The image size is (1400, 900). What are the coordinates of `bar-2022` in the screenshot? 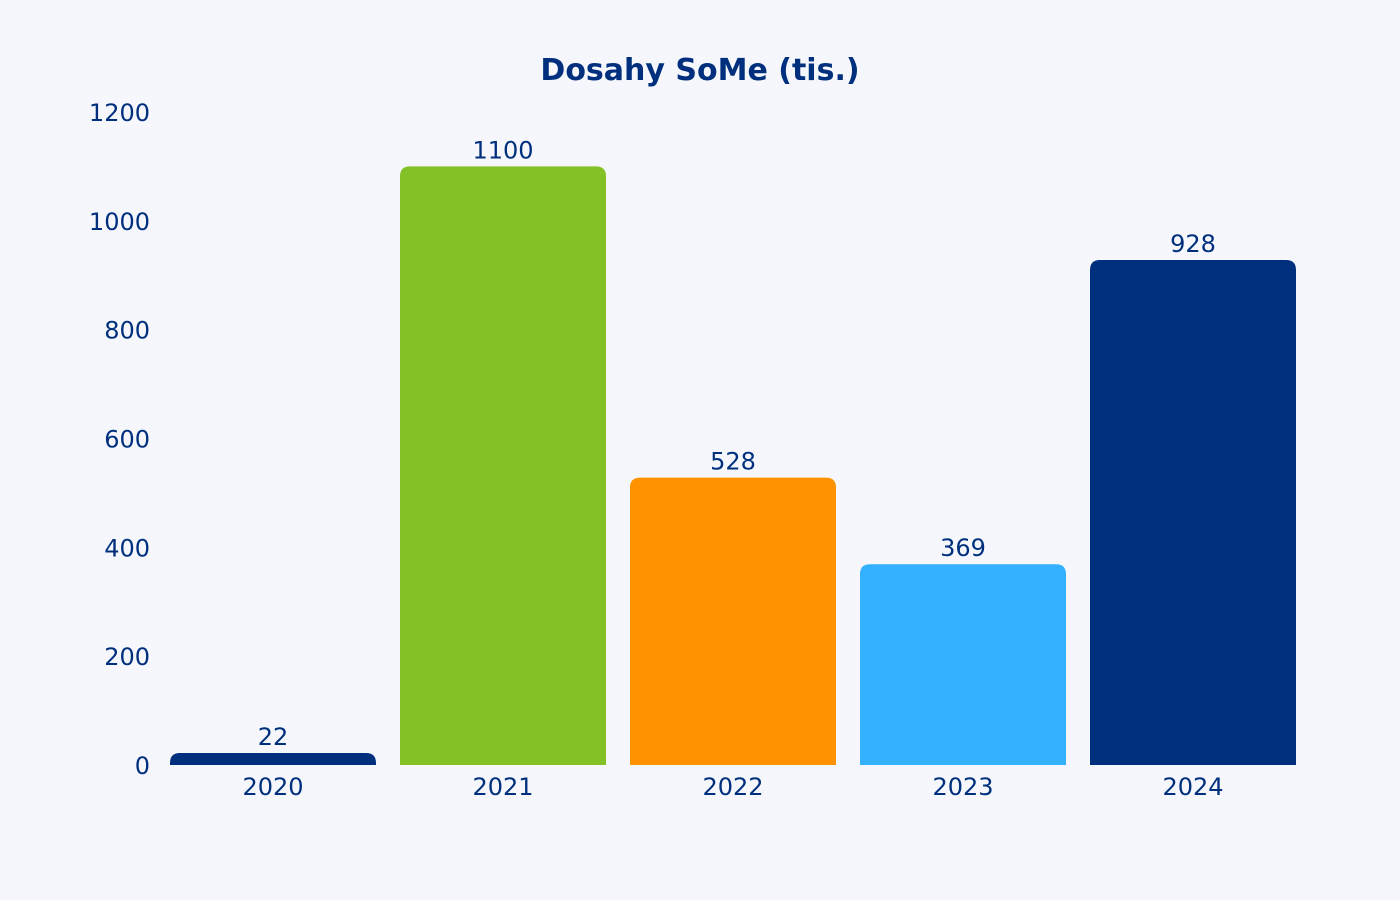 It's located at (733, 621).